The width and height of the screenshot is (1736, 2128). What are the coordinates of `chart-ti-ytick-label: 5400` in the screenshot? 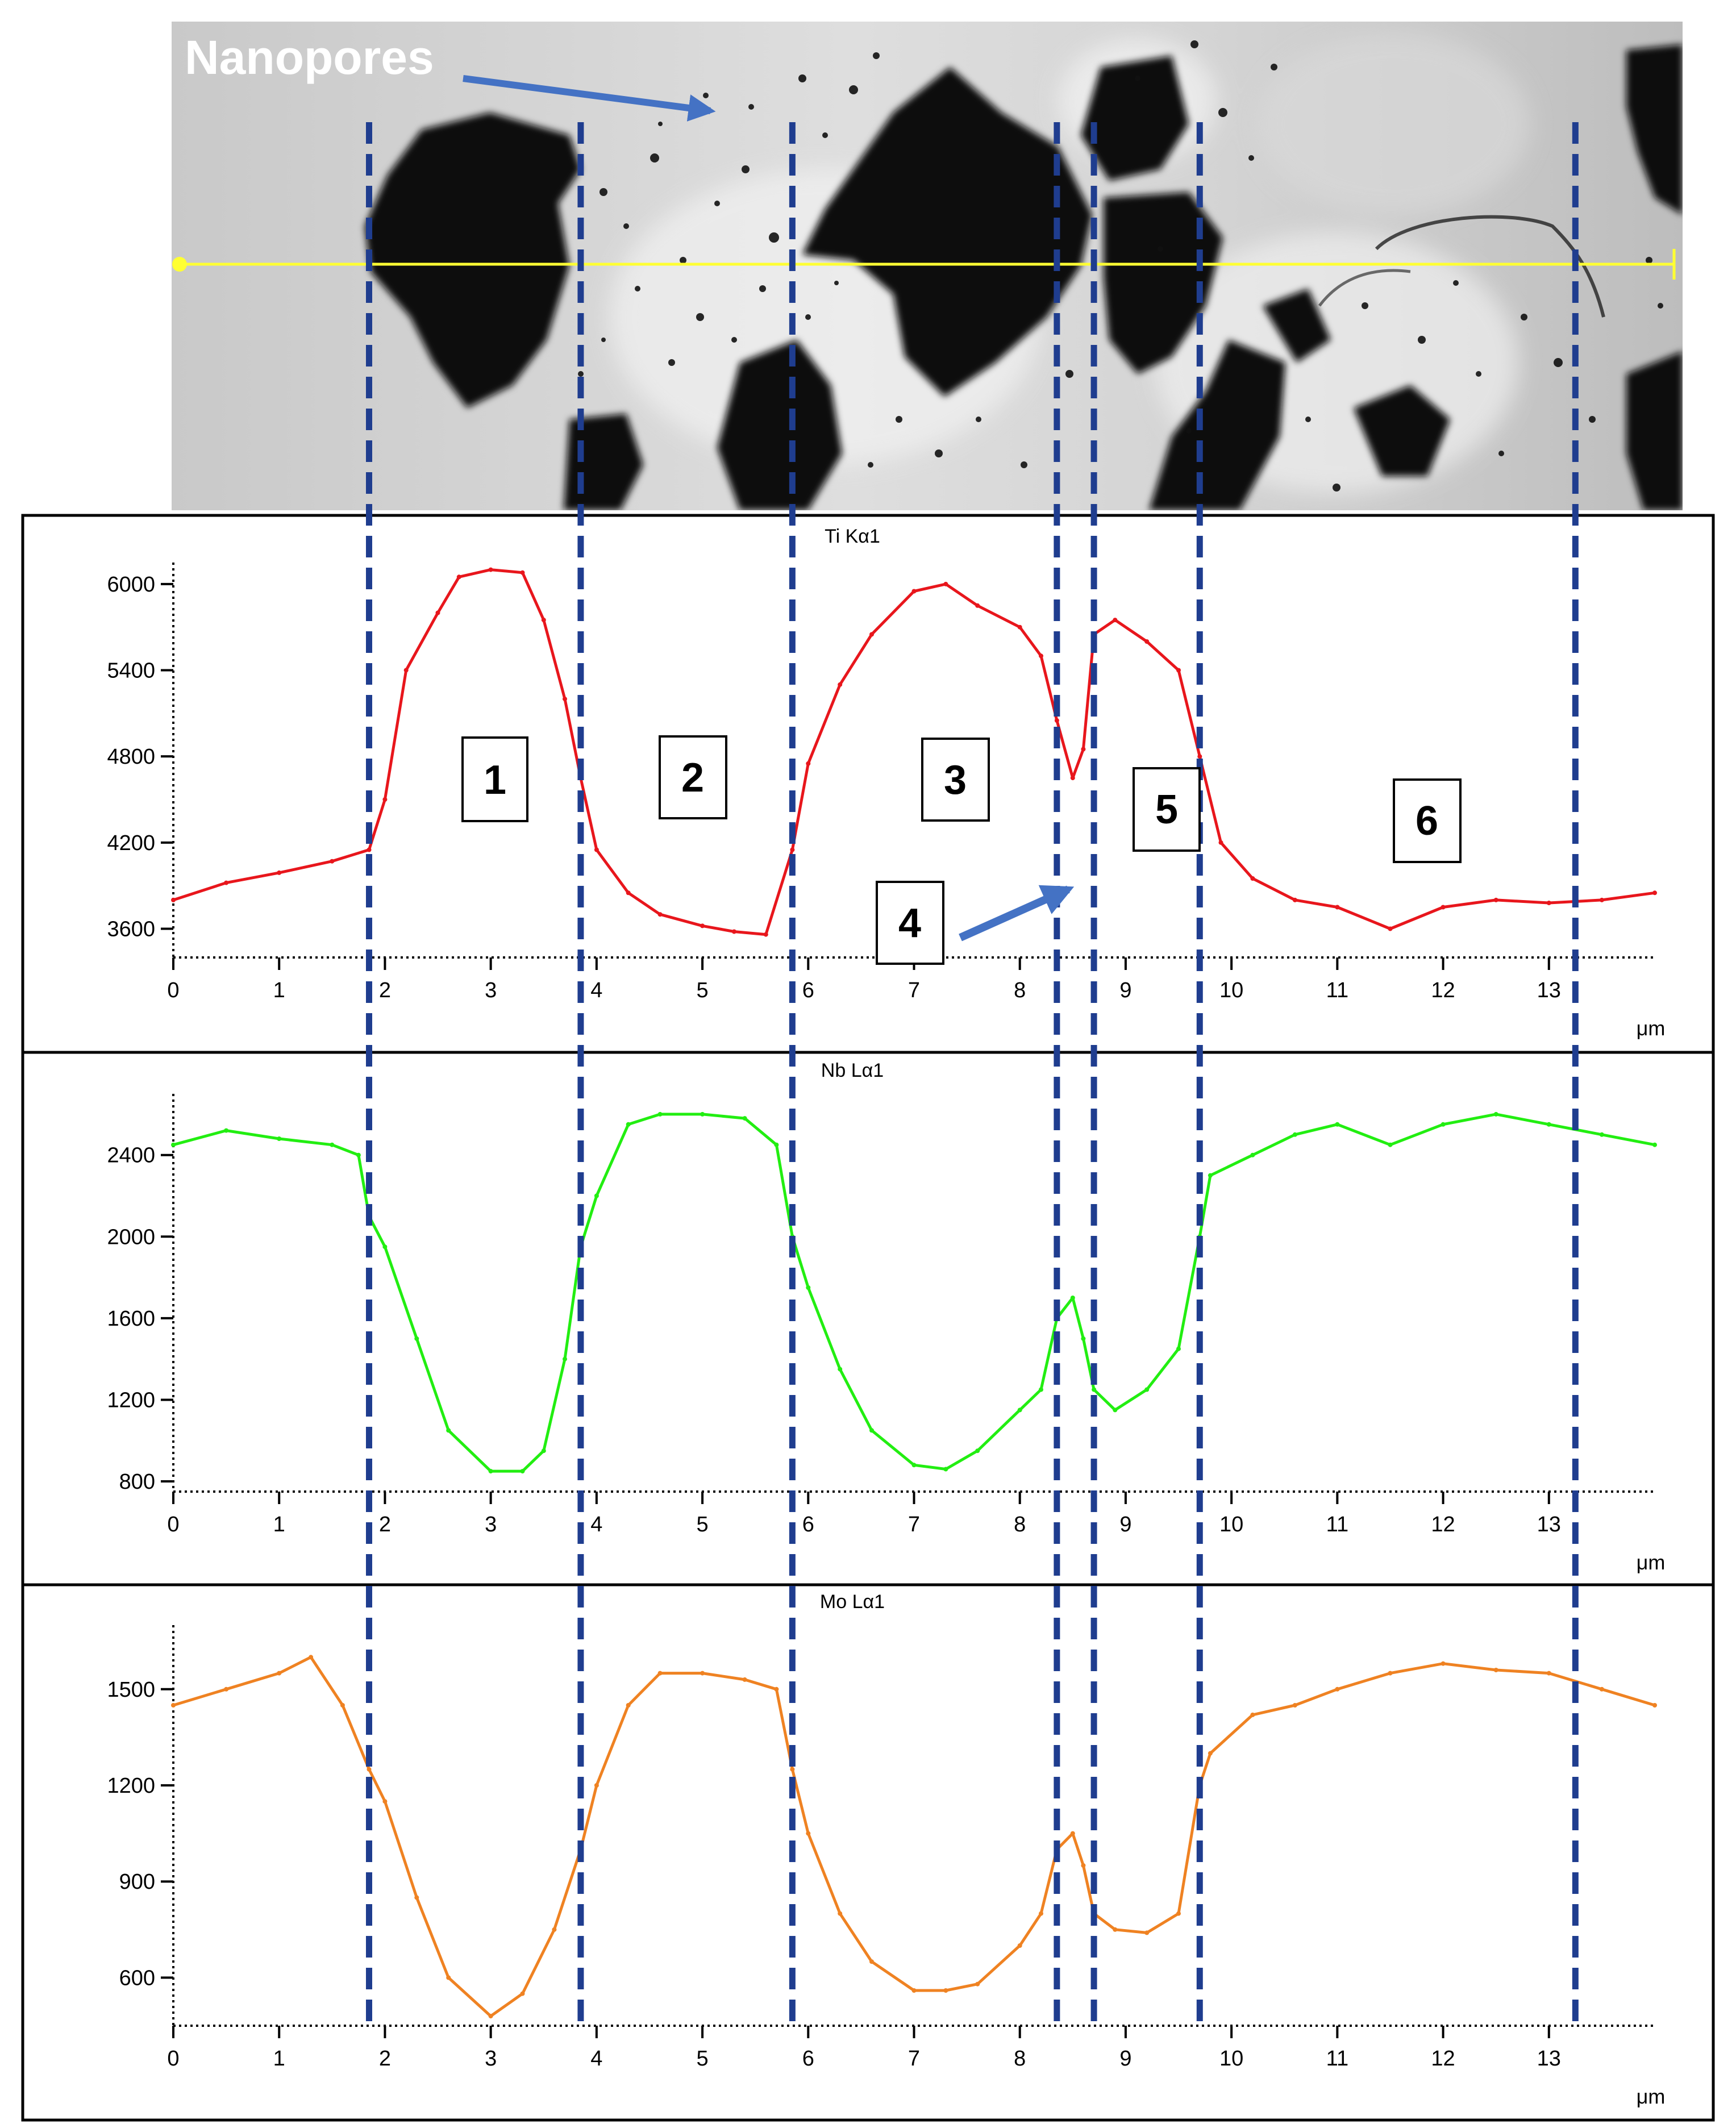 It's located at (131, 671).